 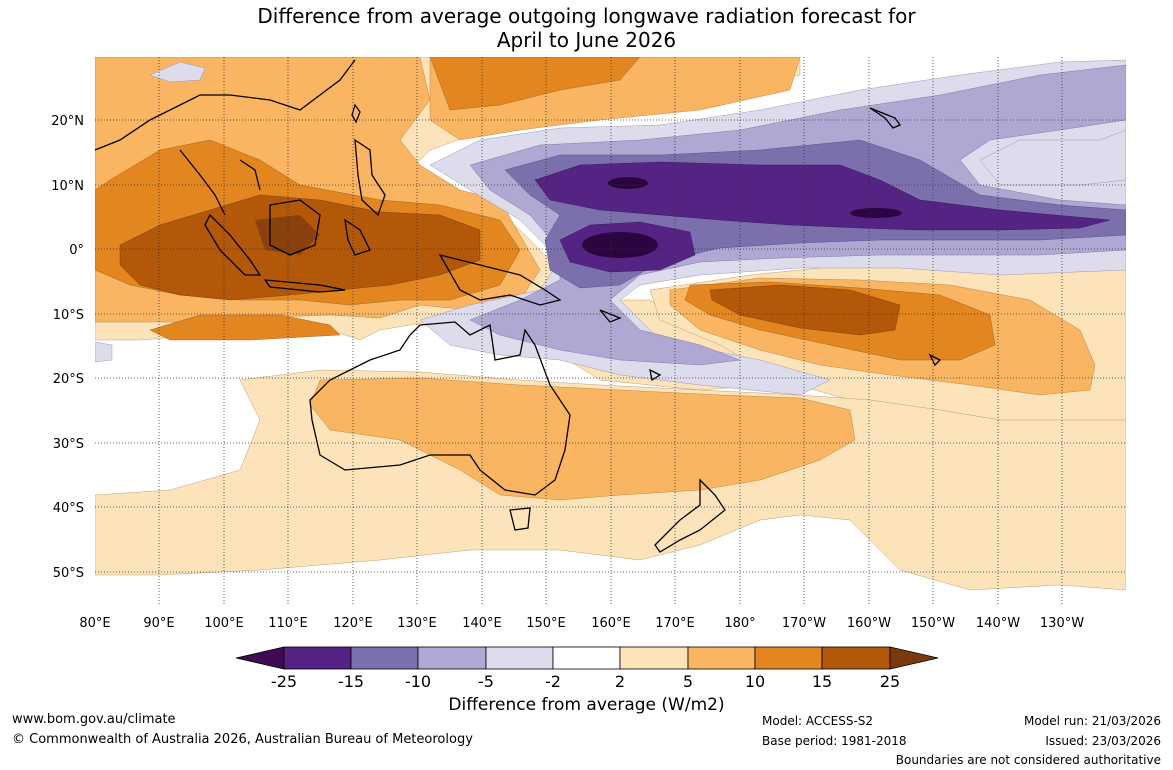 I want to click on coastline-sumatra, so click(x=233, y=244).